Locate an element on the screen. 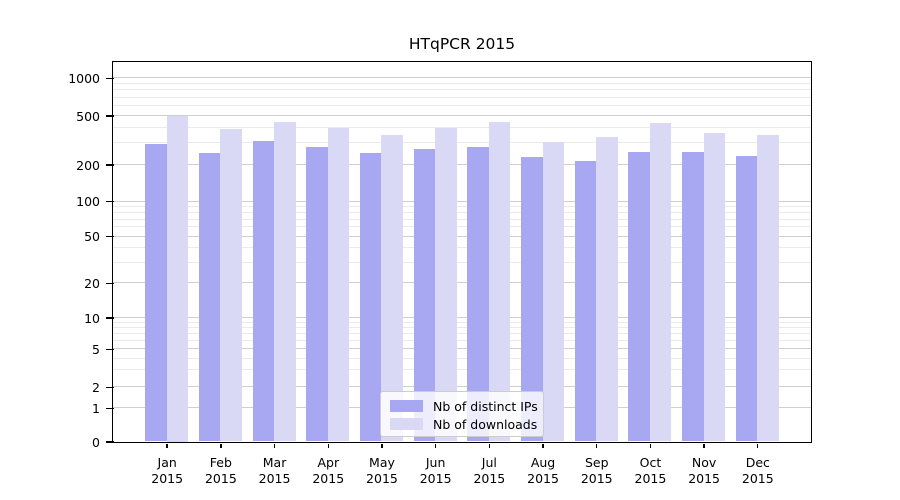  legend: Nb of distinct IPs Nb of downloads is located at coordinates (462, 414).